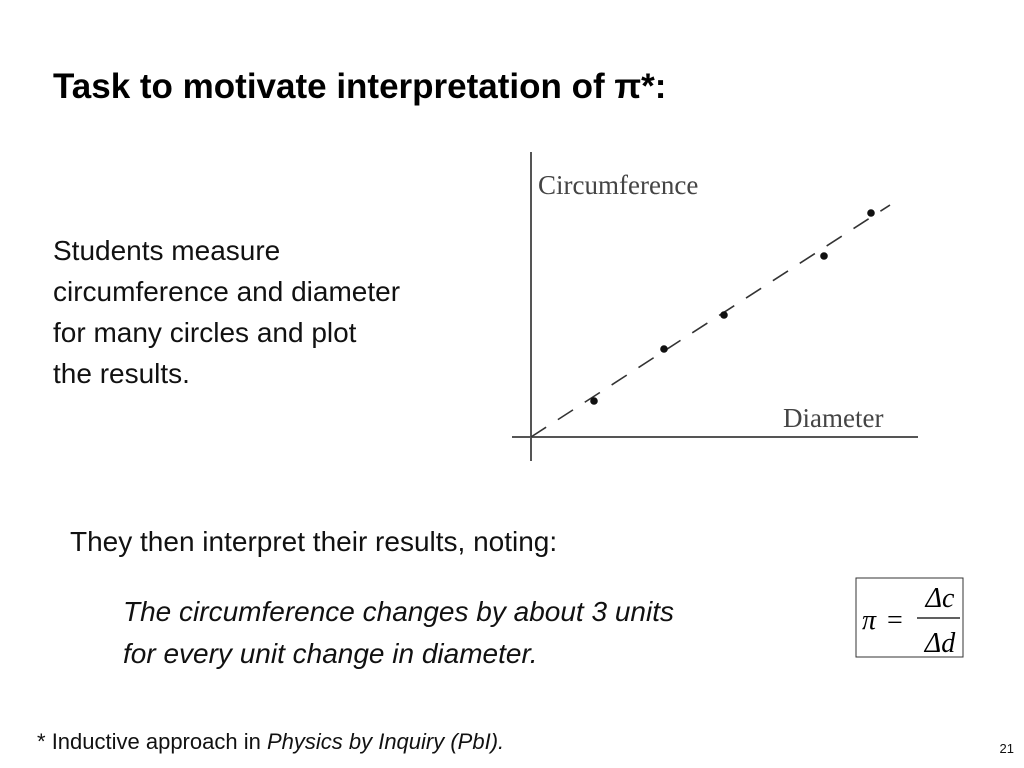 The width and height of the screenshot is (1024, 768). Describe the element at coordinates (833, 418) in the screenshot. I see `x-axis-label: Diameter` at that location.